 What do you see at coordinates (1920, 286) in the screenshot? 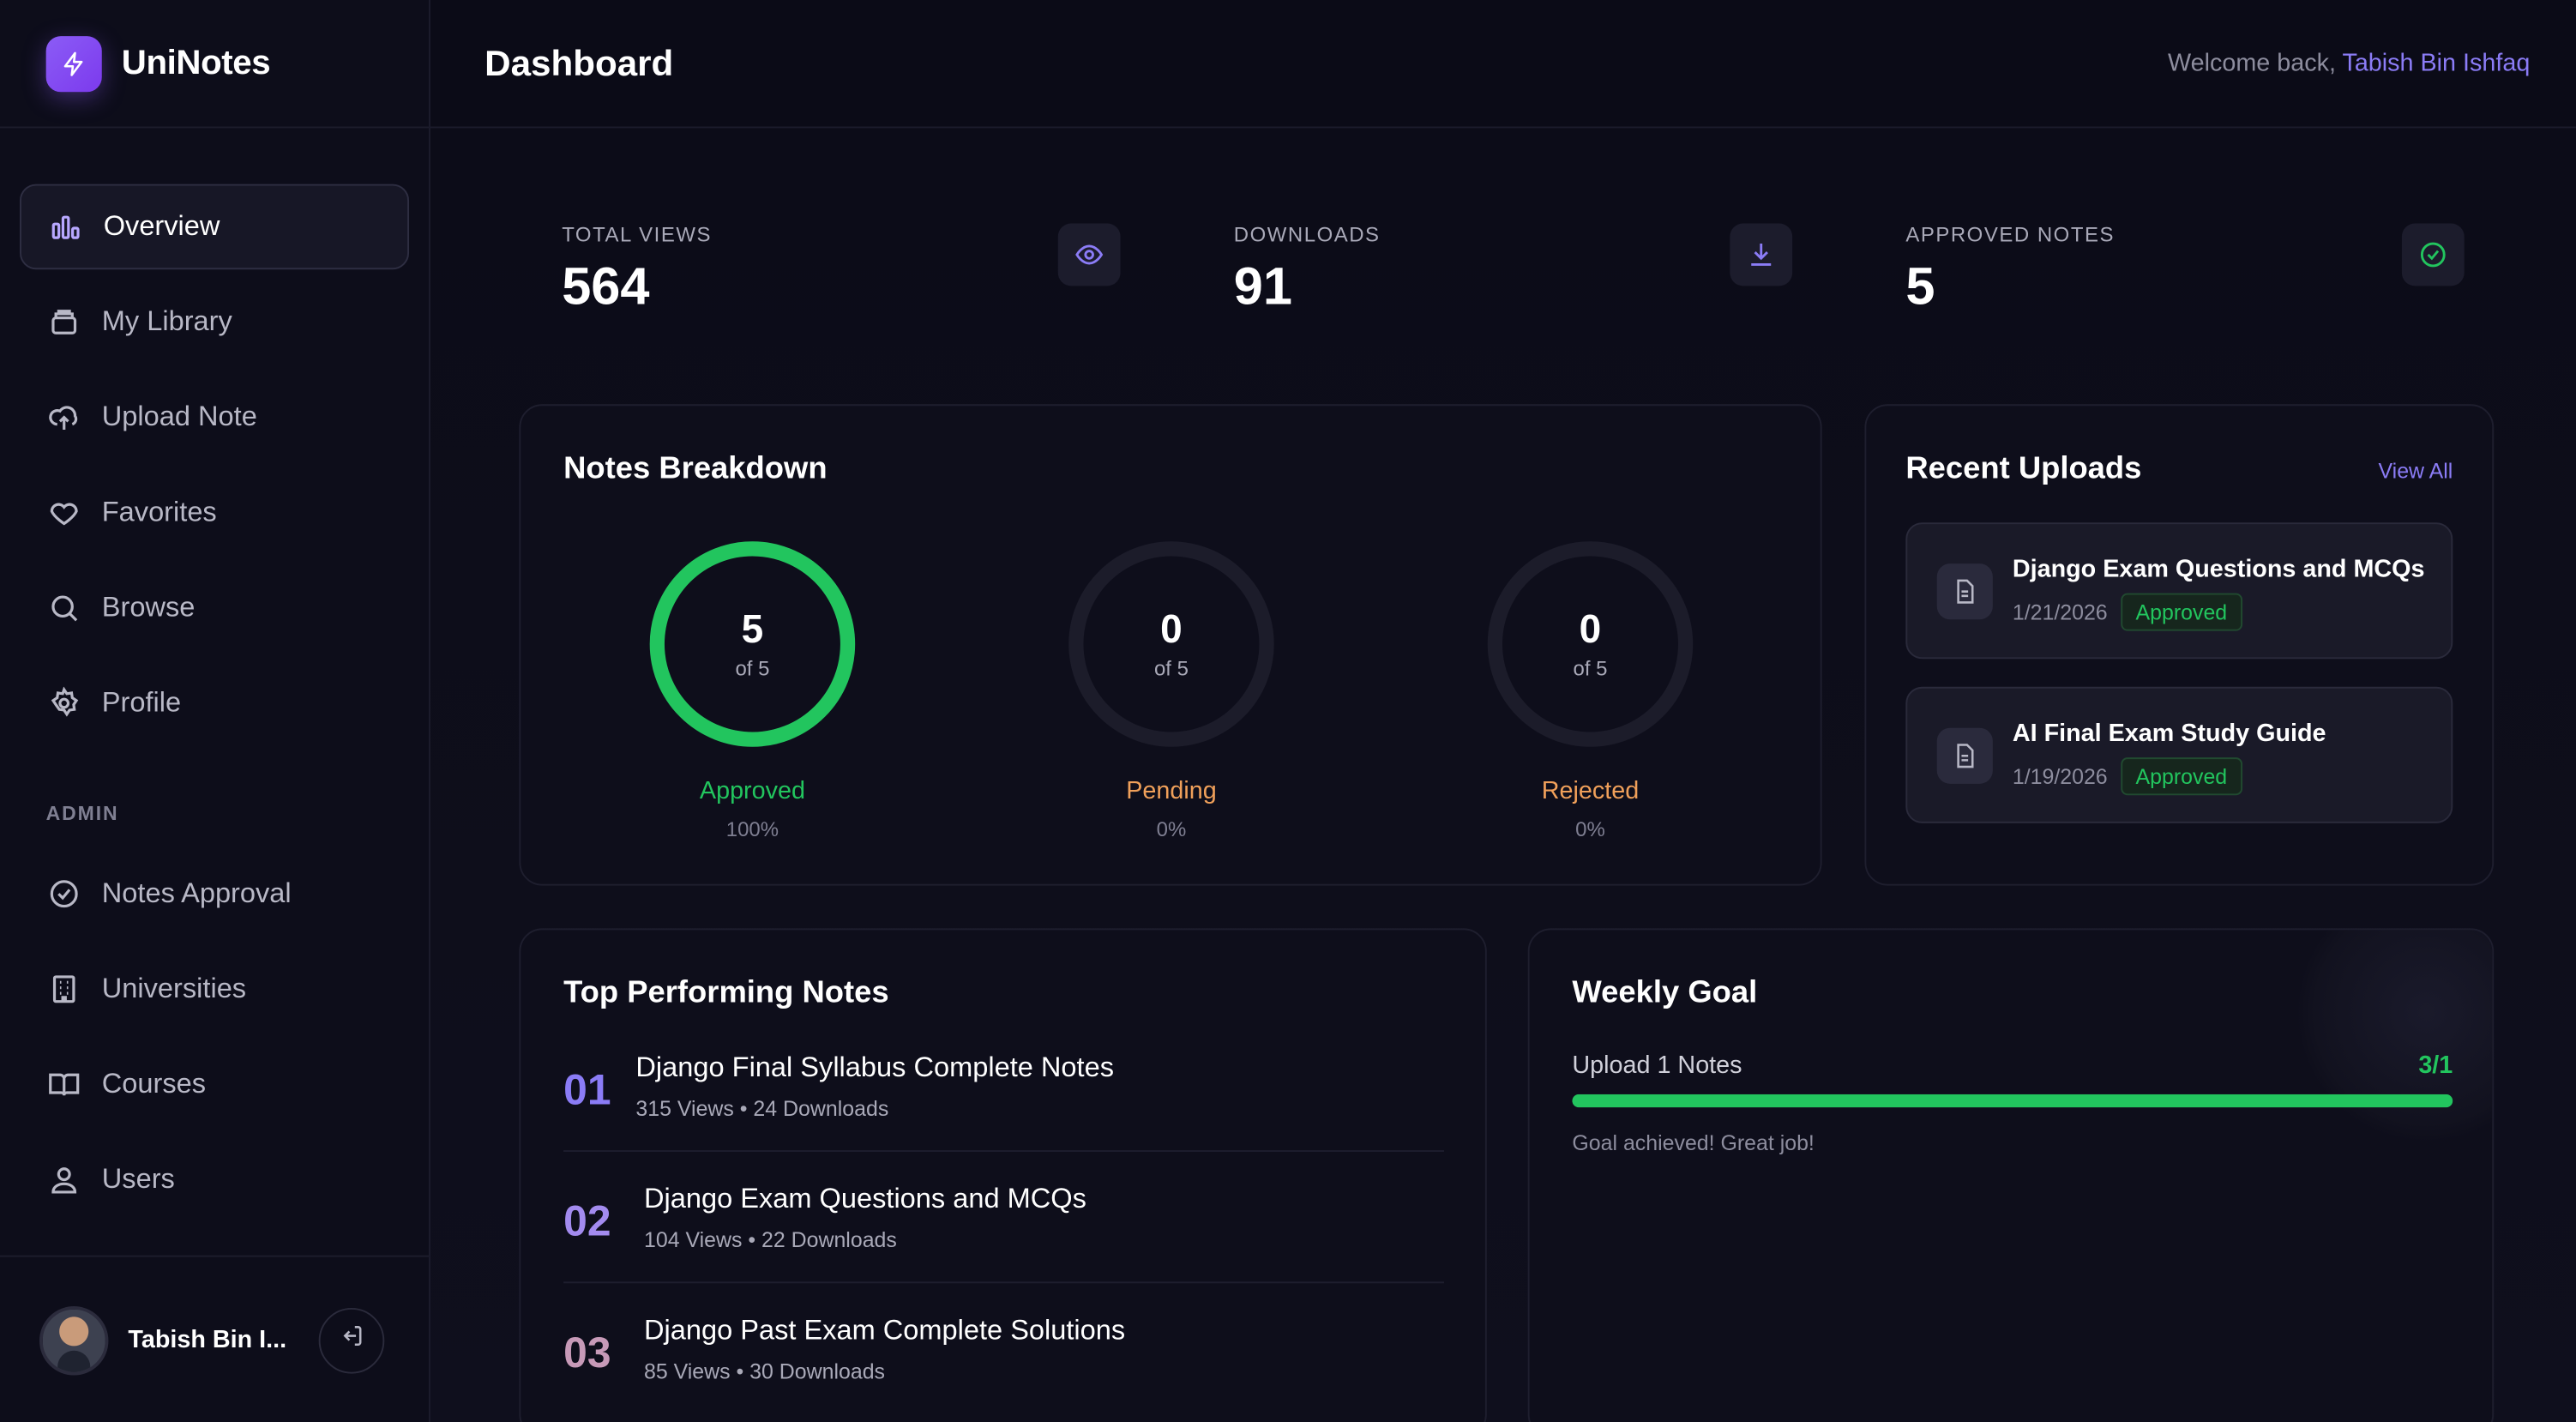
I see `stat-value: 5` at bounding box center [1920, 286].